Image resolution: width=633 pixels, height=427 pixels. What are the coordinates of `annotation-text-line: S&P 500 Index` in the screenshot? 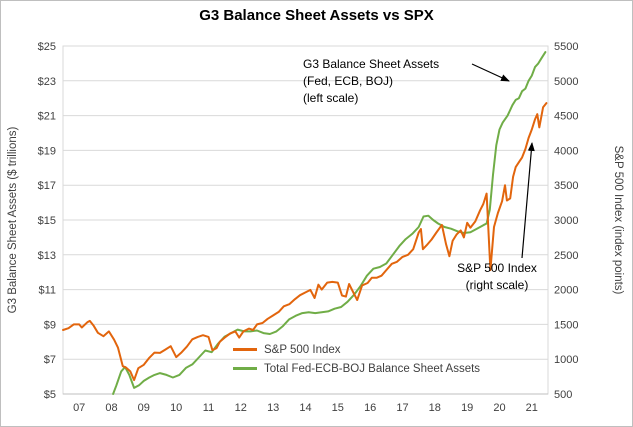 It's located at (497, 268).